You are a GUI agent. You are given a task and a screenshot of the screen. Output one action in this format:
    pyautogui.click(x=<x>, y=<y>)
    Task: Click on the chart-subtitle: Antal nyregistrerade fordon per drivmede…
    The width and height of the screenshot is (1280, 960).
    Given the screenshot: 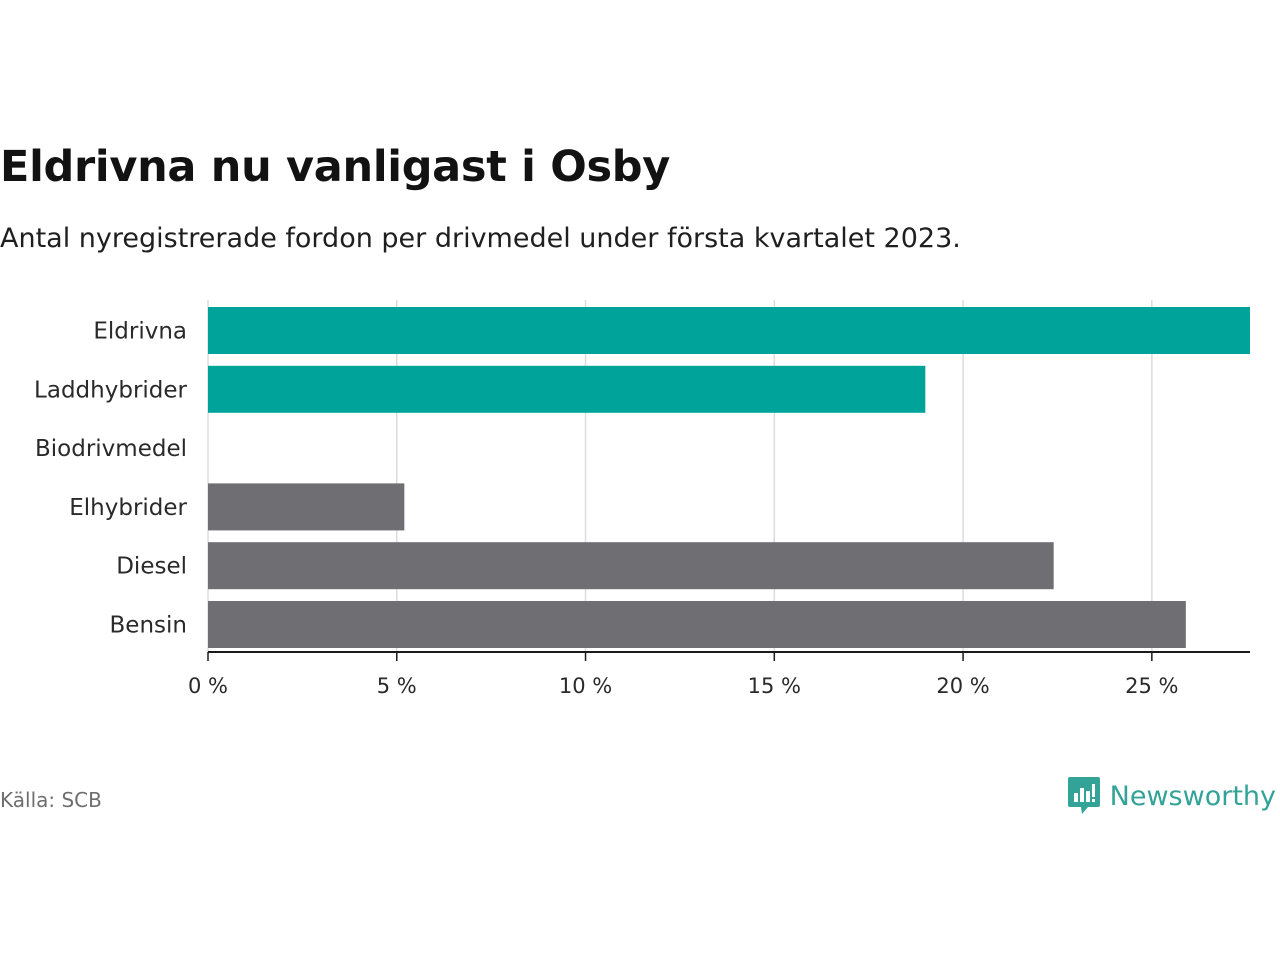 What is the action you would take?
    pyautogui.click(x=480, y=238)
    